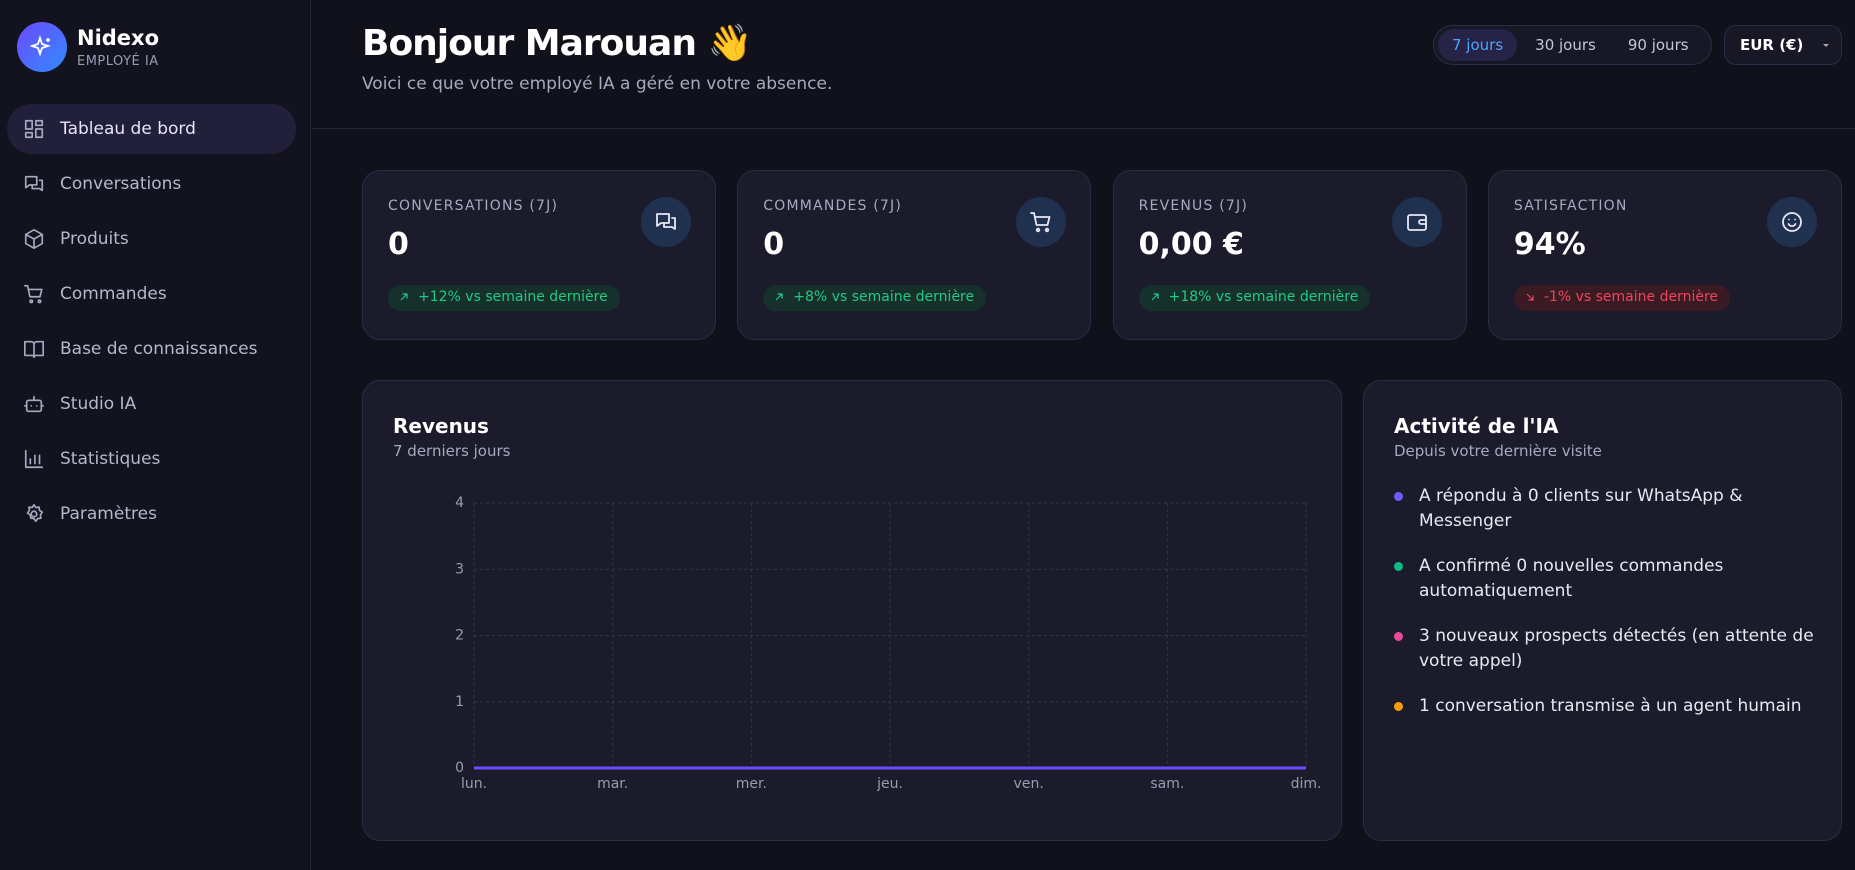  I want to click on nav-item: Statistiques, so click(151, 459).